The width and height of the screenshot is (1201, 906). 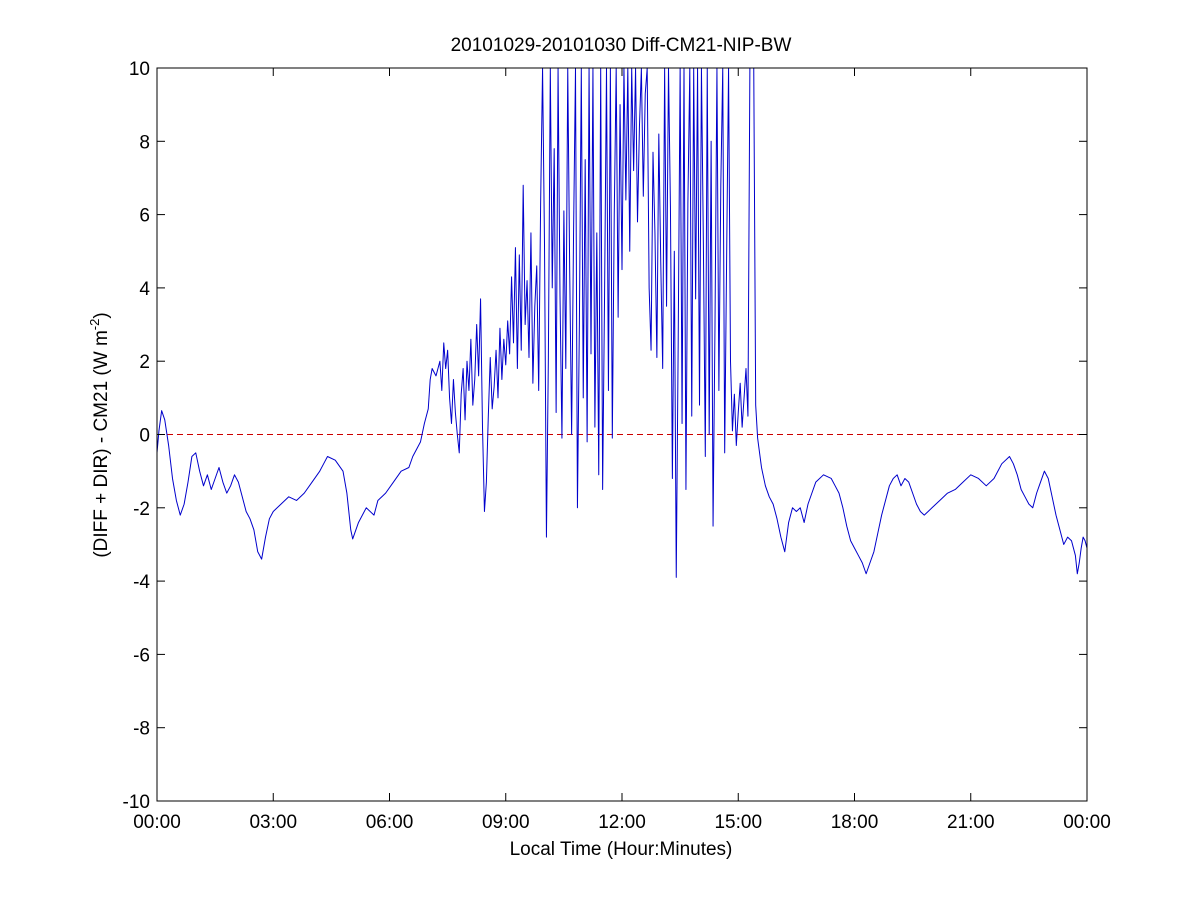 I want to click on y-tick-label: -10, so click(x=136, y=802).